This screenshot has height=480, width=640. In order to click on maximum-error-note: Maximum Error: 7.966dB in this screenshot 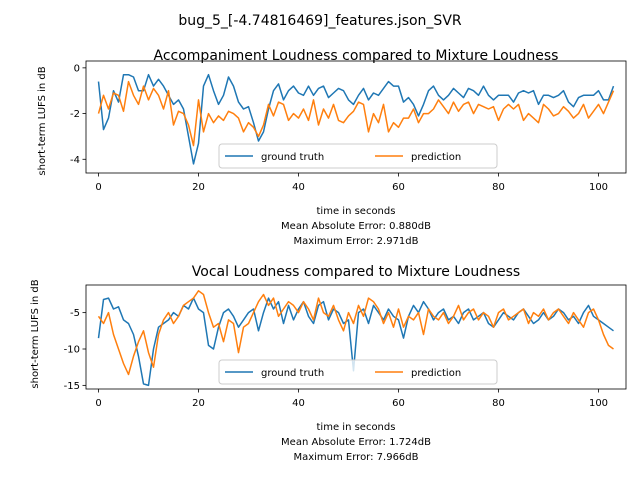, I will do `click(355, 457)`.